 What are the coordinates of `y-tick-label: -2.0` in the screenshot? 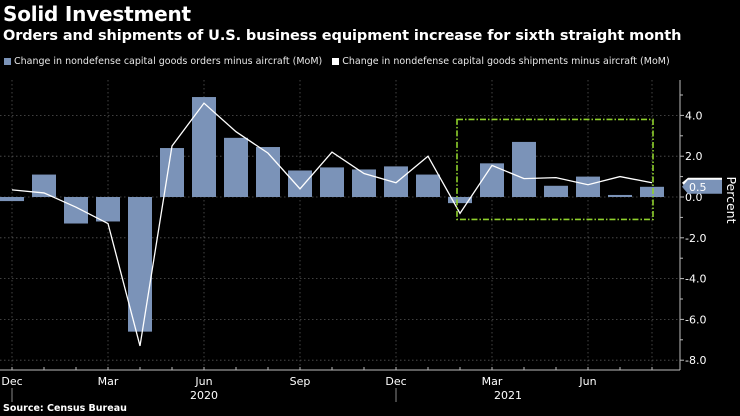 It's located at (695, 238).